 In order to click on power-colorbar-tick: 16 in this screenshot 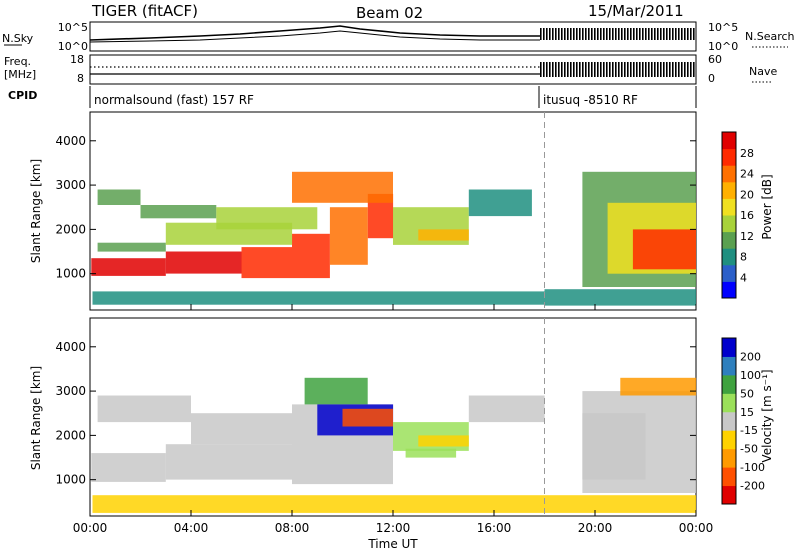, I will do `click(747, 215)`.